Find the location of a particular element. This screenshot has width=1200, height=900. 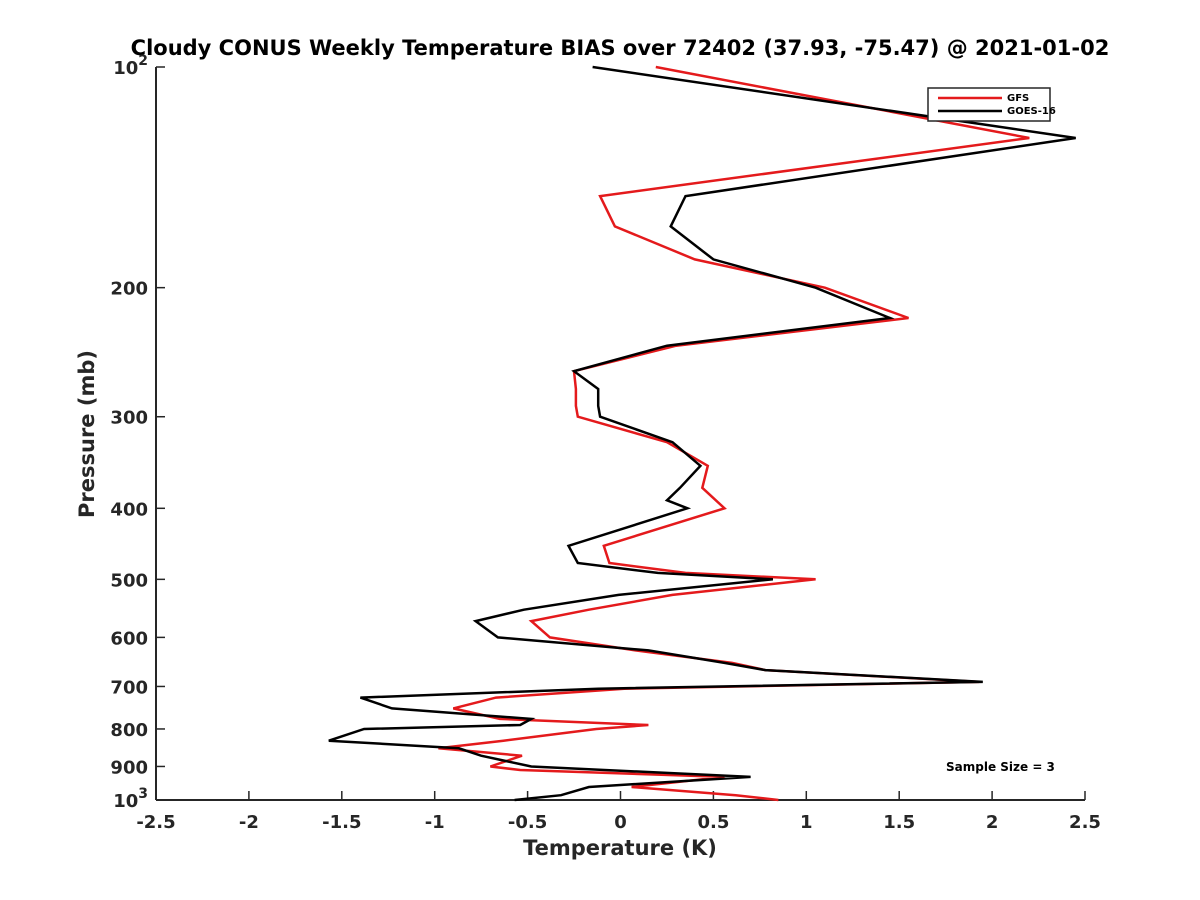

y-tick-label: 800 is located at coordinates (129, 730).